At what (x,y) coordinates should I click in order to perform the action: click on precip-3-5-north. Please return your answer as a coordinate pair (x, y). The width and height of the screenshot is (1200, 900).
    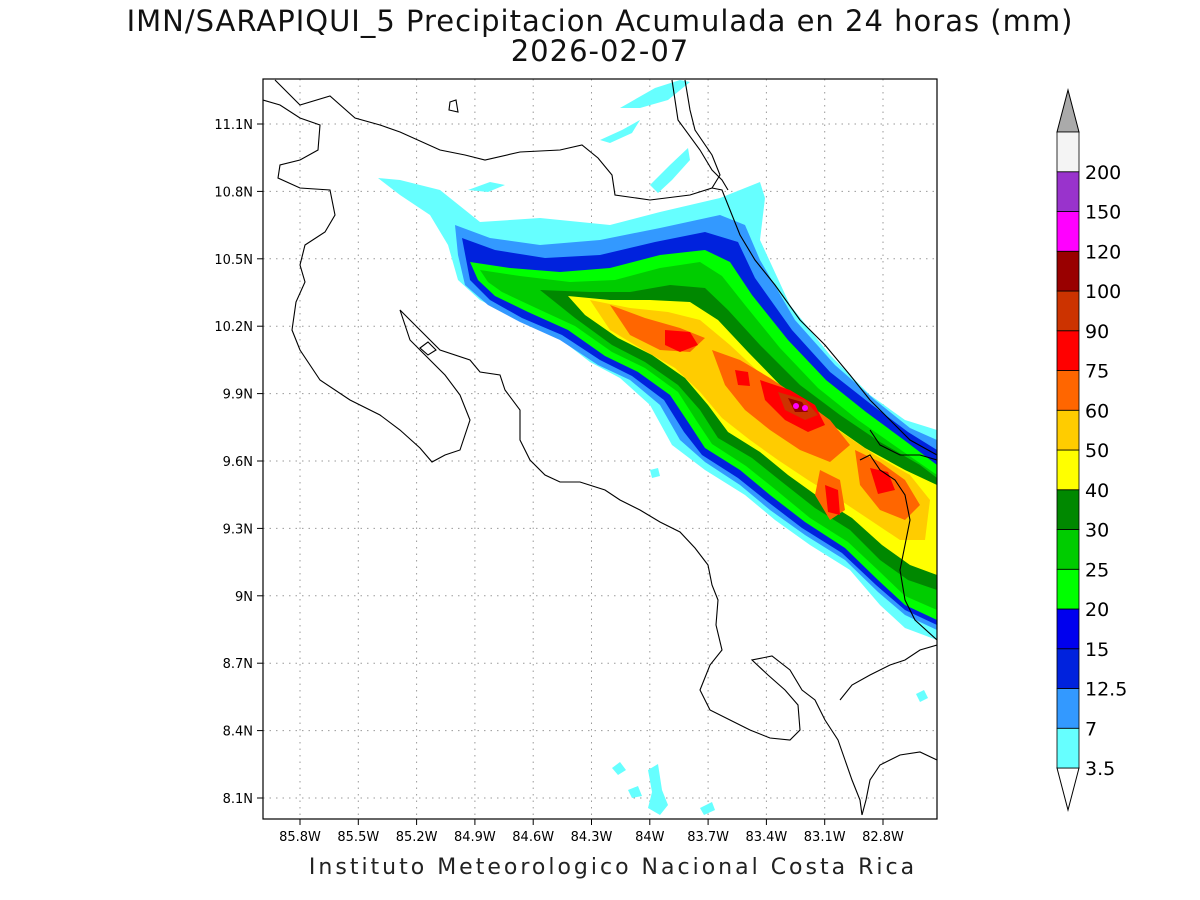
    Looking at the image, I should click on (655, 94).